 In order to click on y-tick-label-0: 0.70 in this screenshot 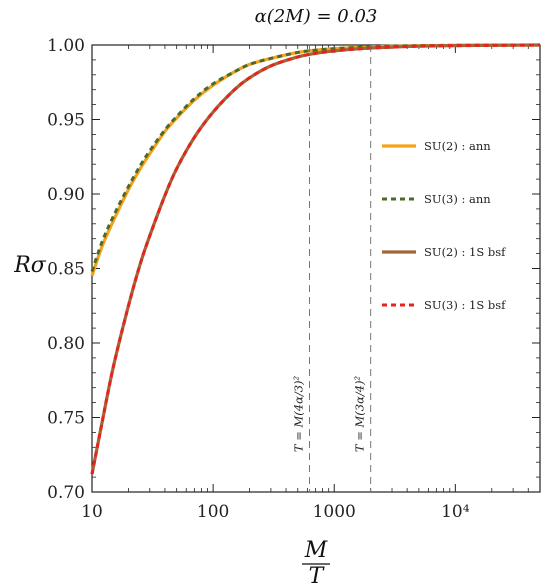, I will do `click(66, 493)`.